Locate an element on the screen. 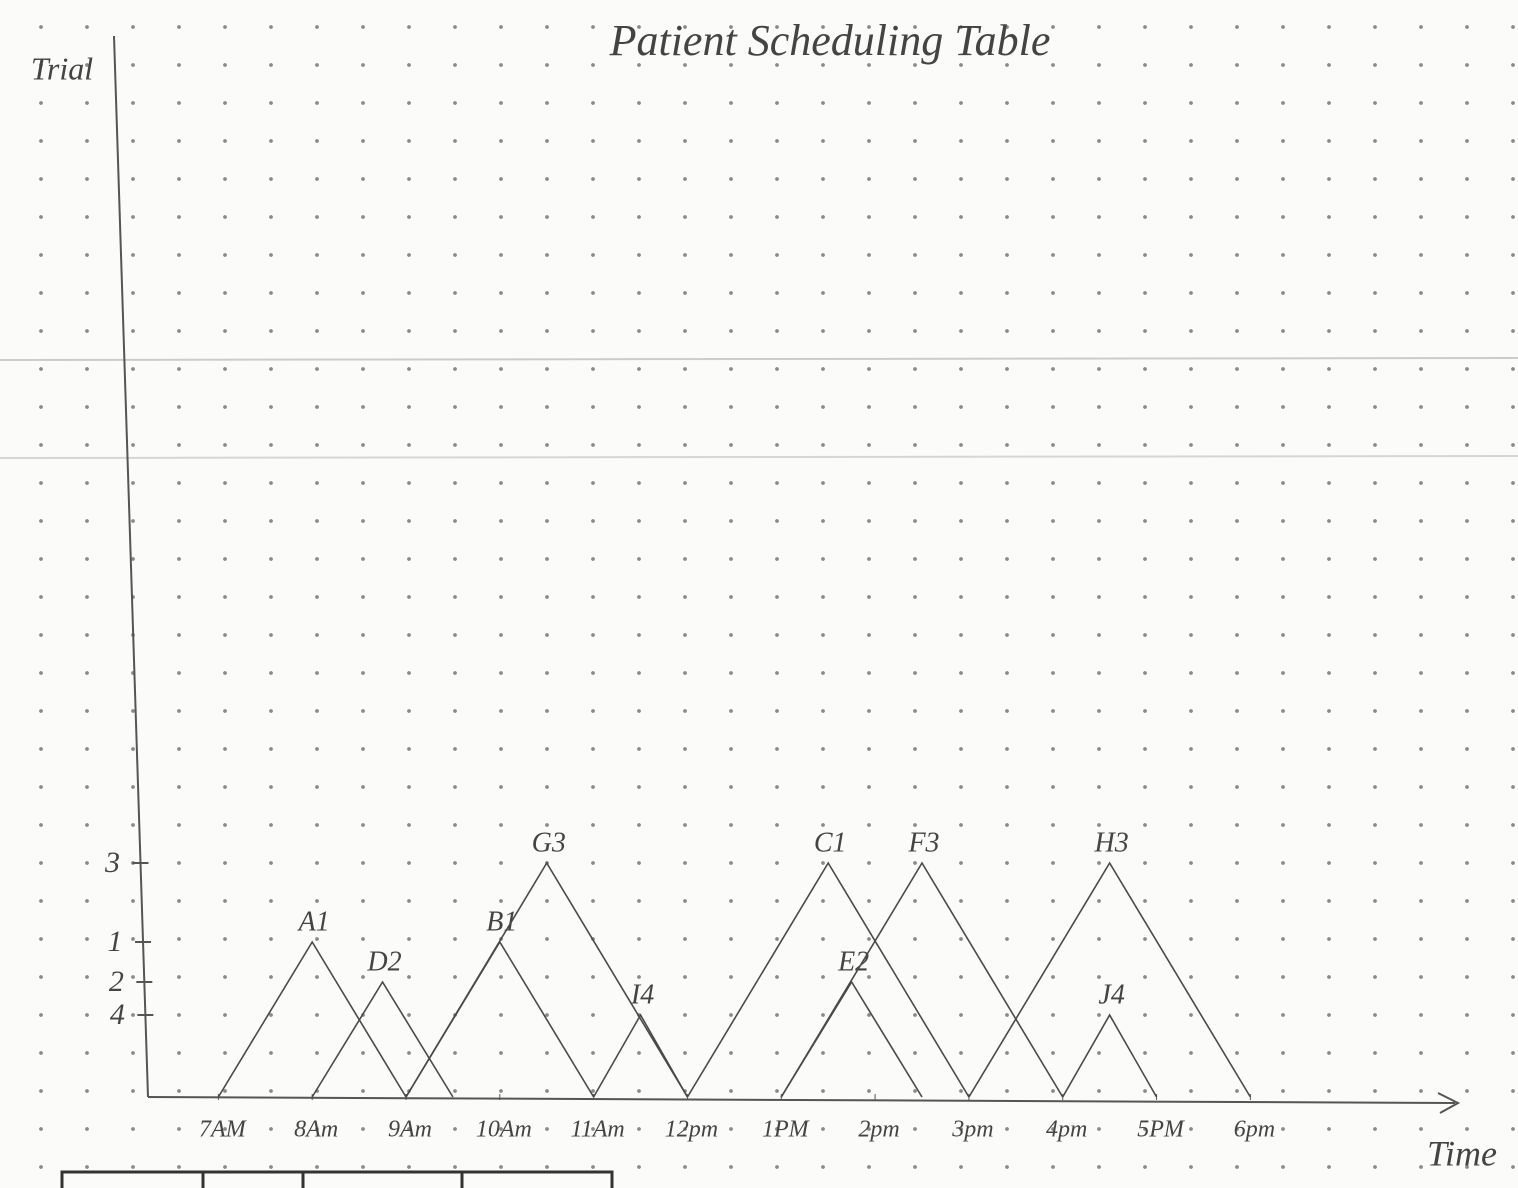  y-axis is located at coordinates (131, 566).